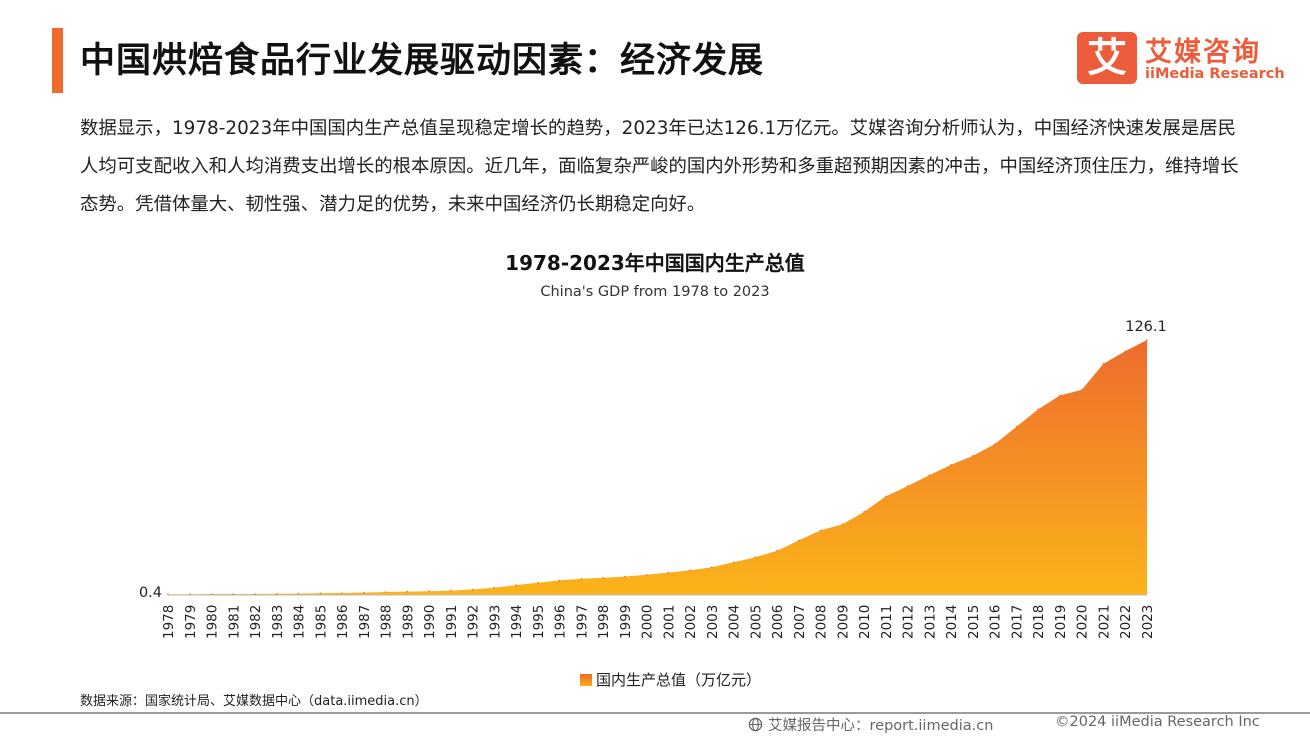  I want to click on x-tick-label: 2003, so click(713, 622).